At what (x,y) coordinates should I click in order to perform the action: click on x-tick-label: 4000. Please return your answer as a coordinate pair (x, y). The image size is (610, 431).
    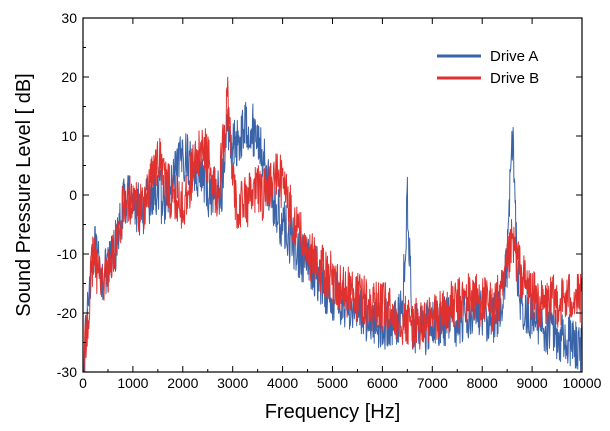
    Looking at the image, I should click on (282, 383).